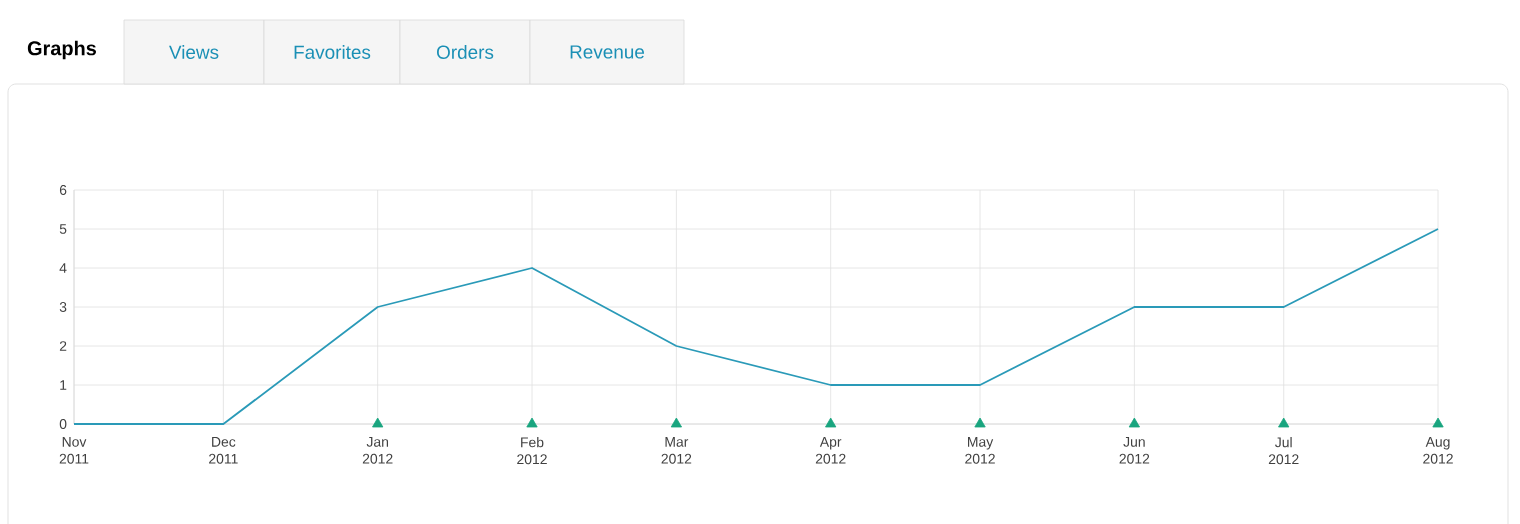 The image size is (1520, 524). What do you see at coordinates (194, 52) in the screenshot?
I see `text: Views` at bounding box center [194, 52].